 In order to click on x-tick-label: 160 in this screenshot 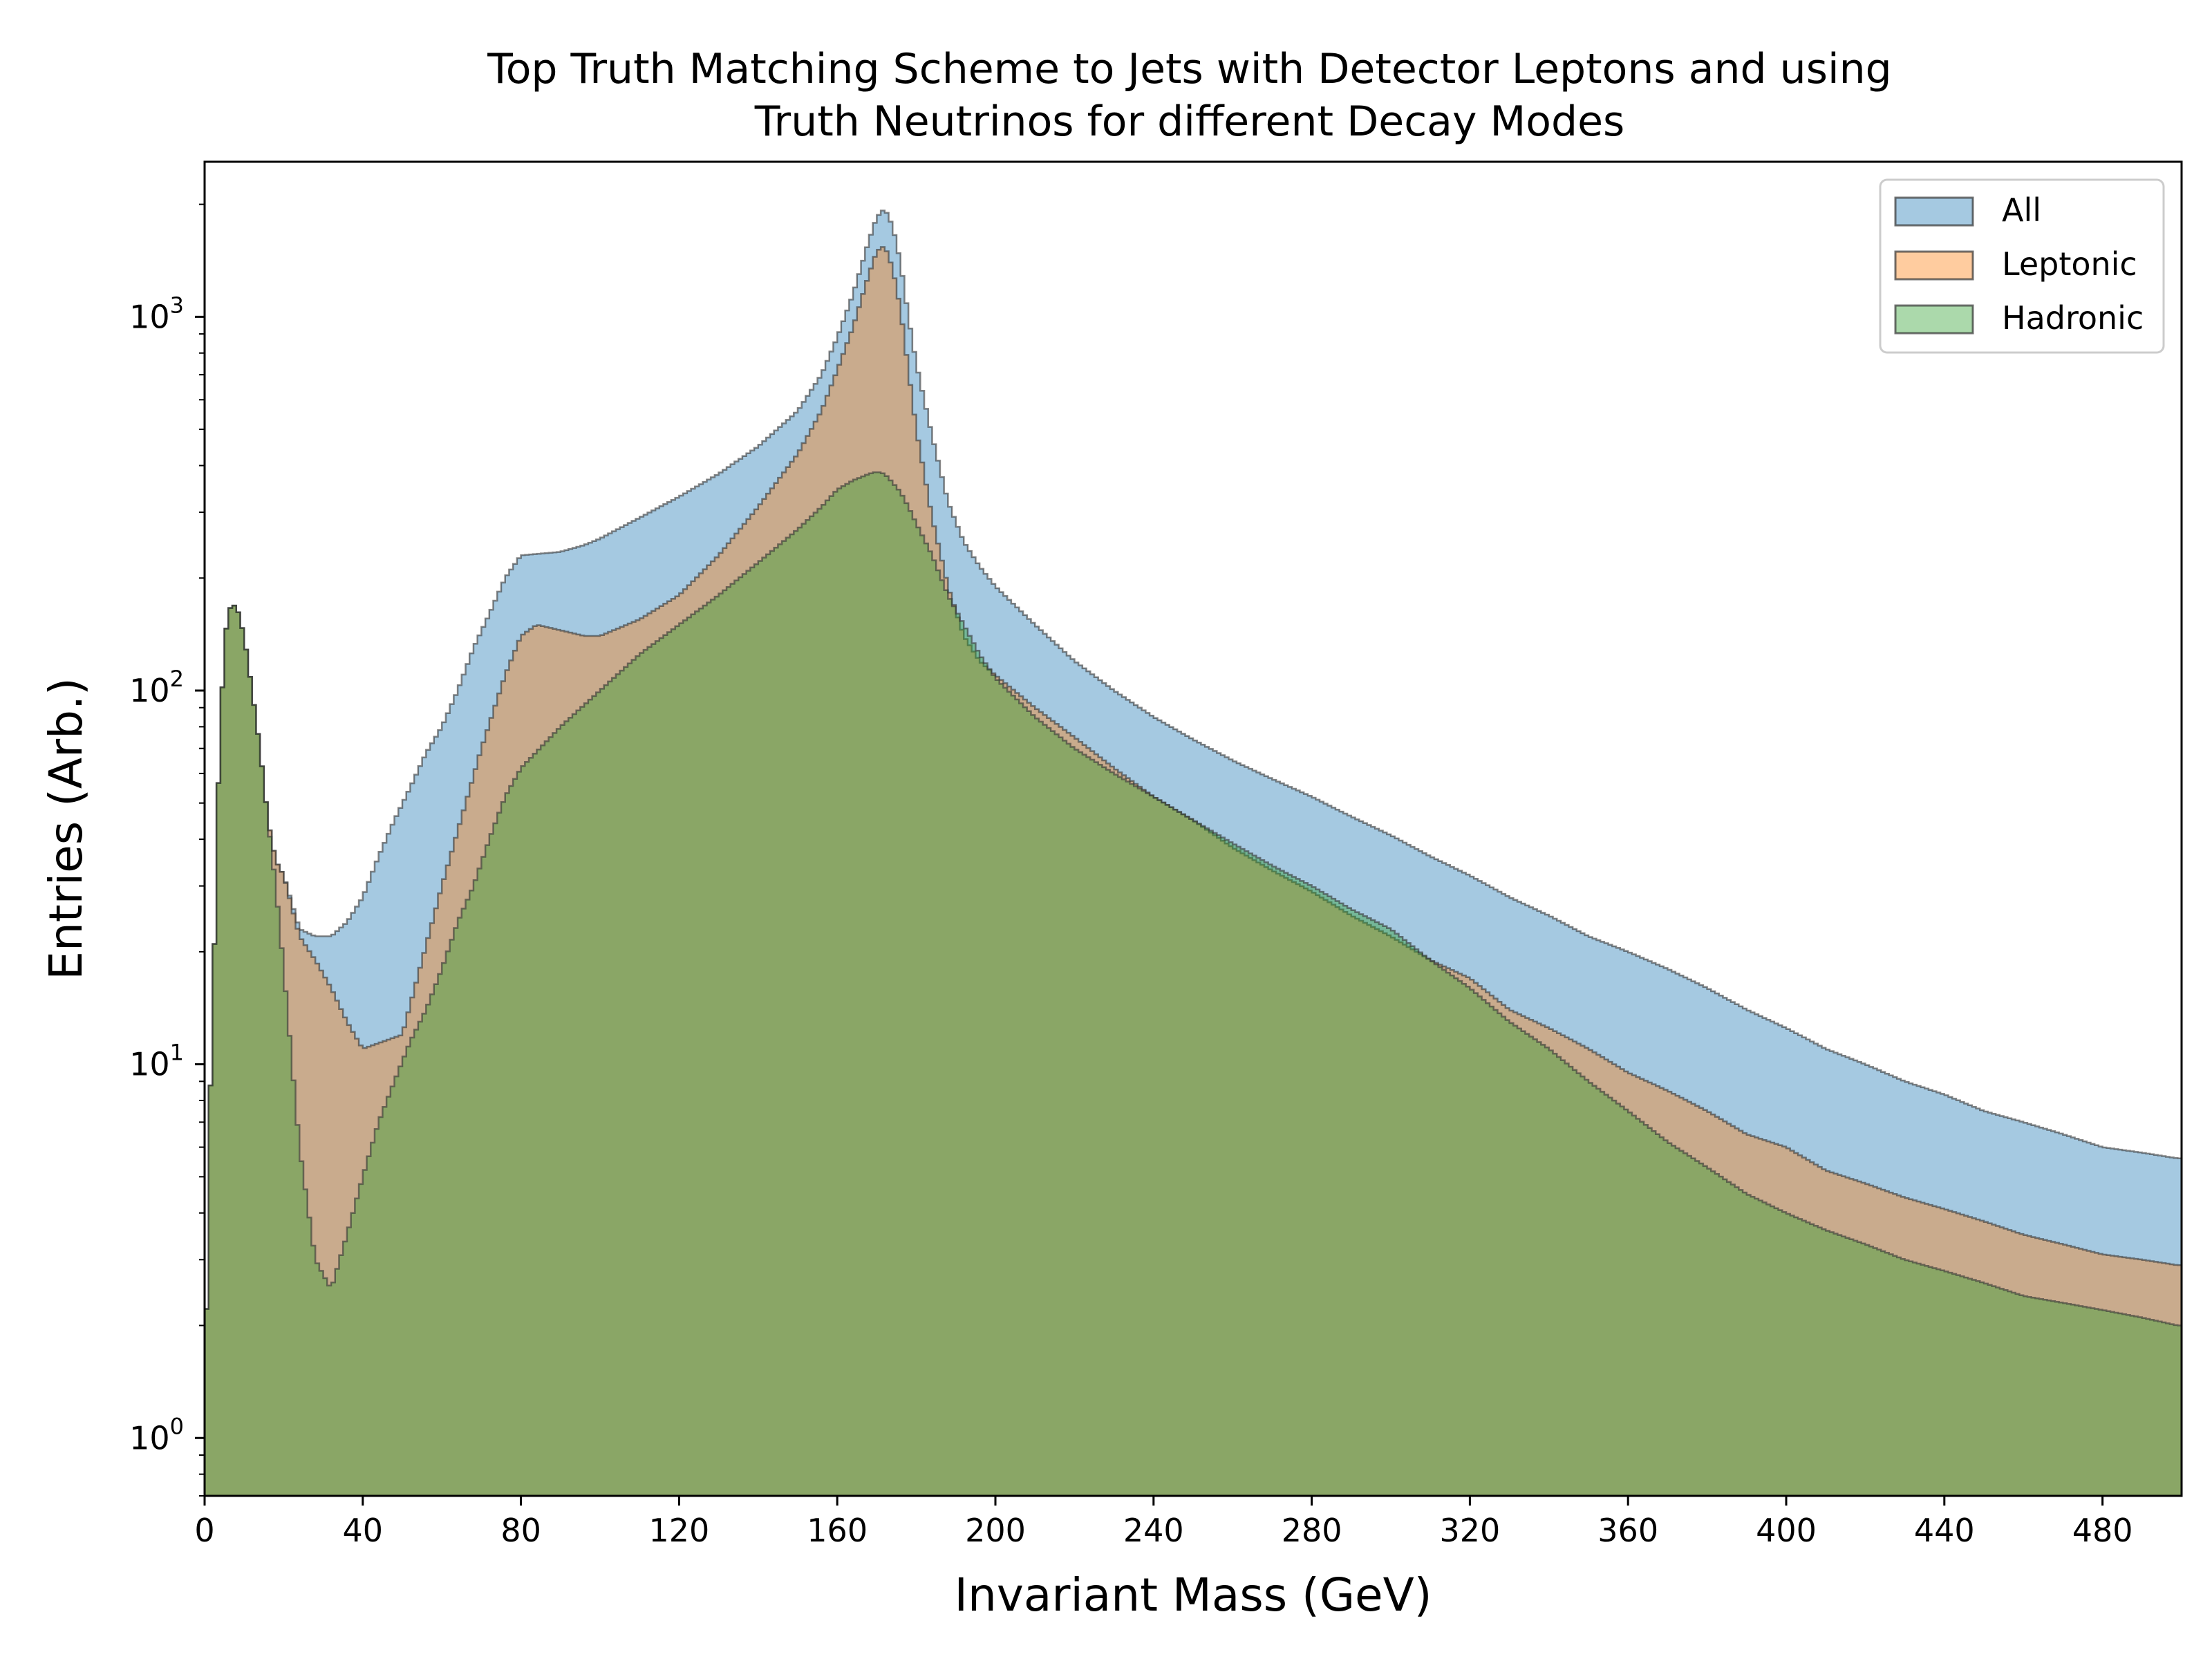, I will do `click(838, 1530)`.